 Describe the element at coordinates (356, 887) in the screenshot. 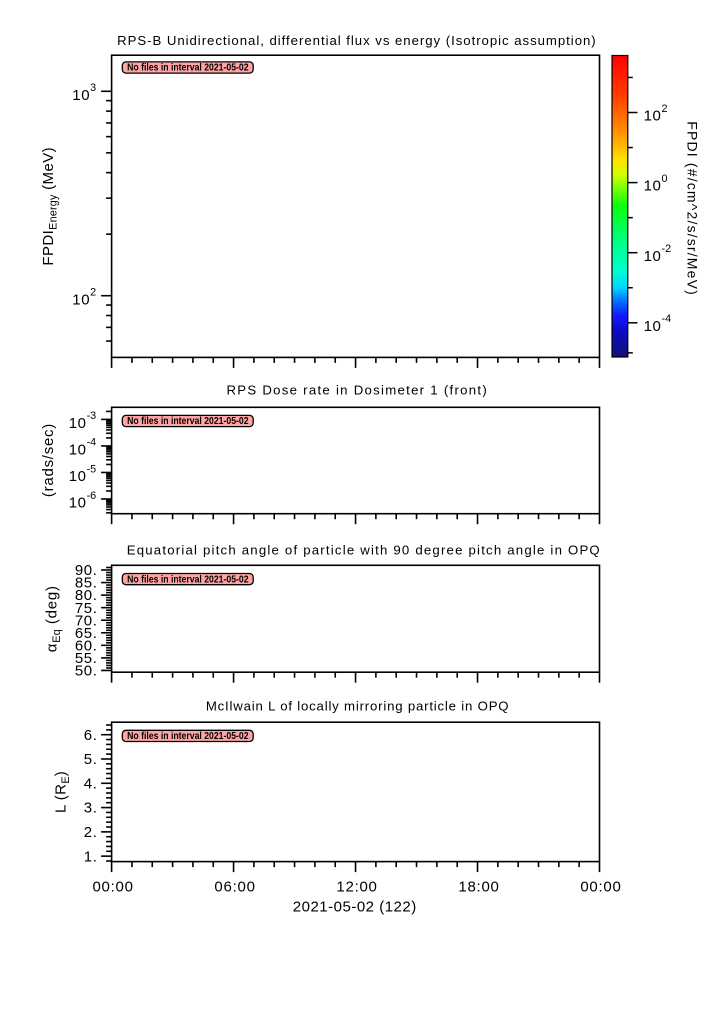

I see `svg-text: 12:00` at that location.